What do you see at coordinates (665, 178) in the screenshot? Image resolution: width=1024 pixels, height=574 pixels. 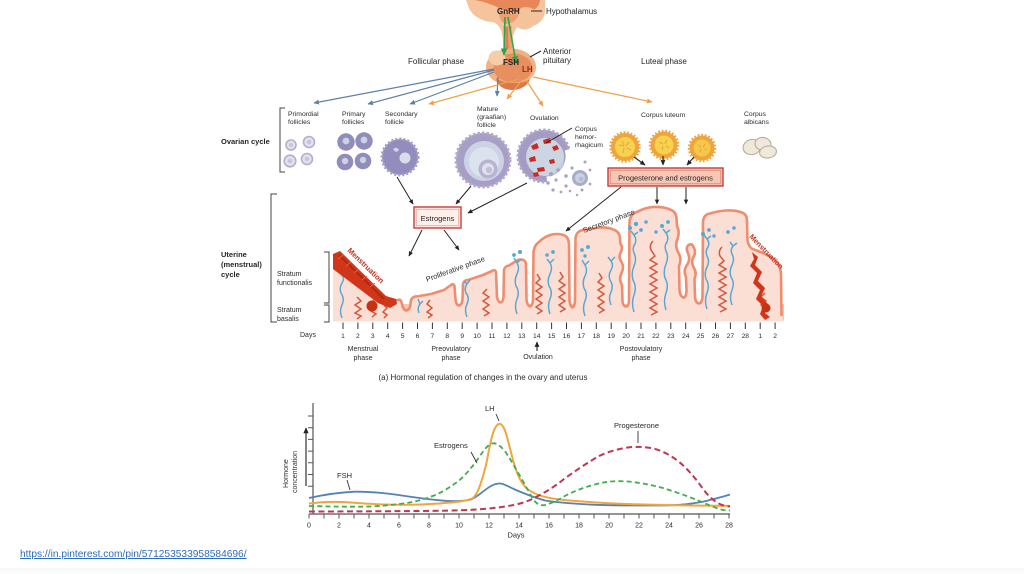 I see `svg-text: Progesterone and estrogens` at bounding box center [665, 178].